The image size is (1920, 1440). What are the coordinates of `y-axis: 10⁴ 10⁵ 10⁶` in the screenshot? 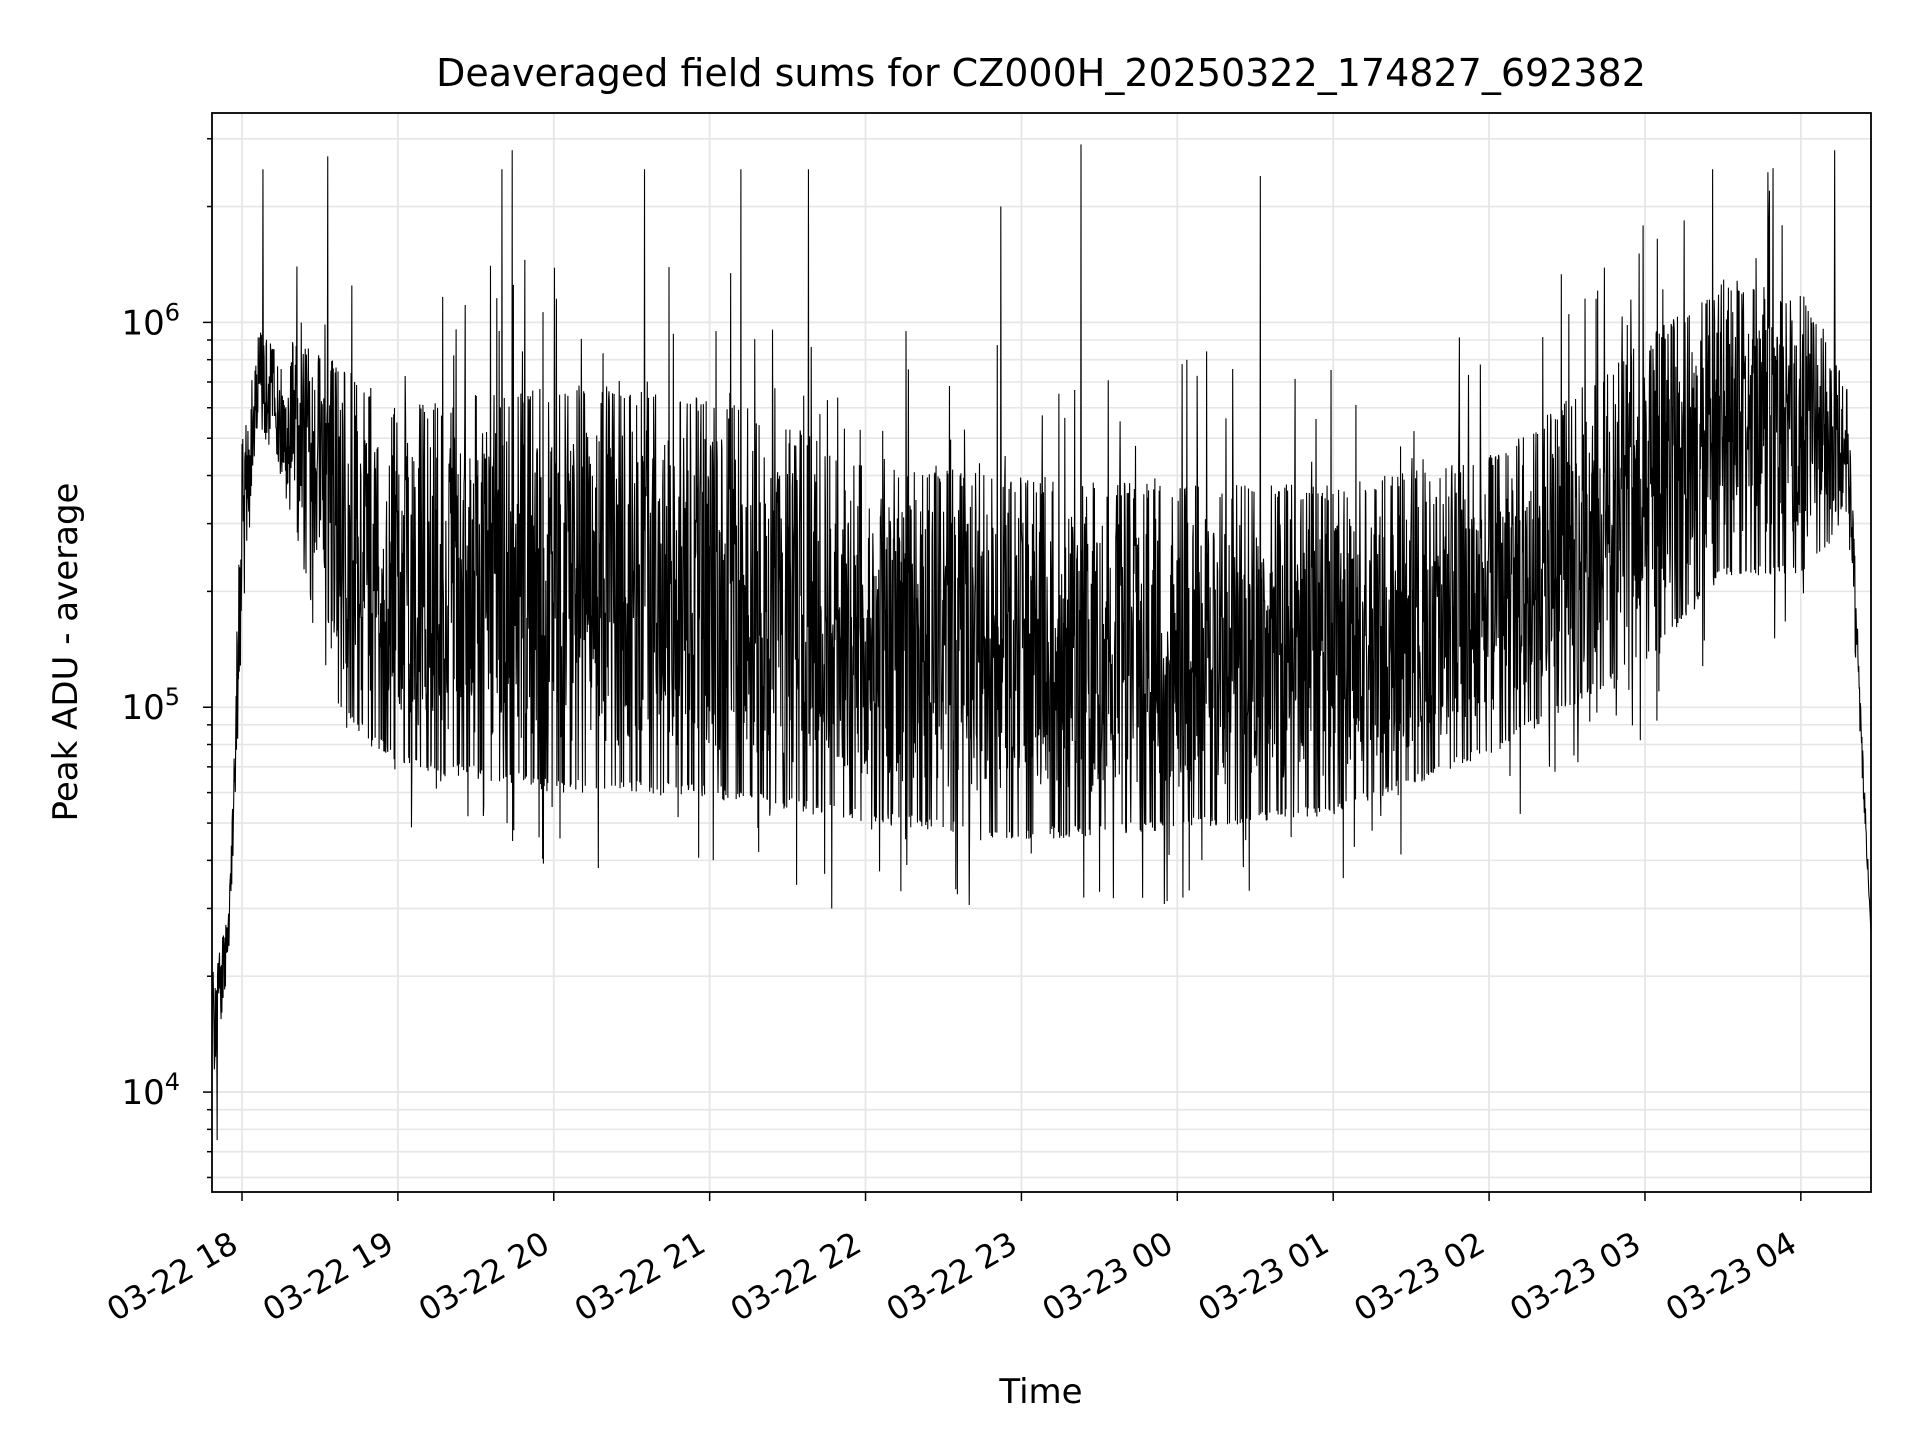 It's located at (166, 658).